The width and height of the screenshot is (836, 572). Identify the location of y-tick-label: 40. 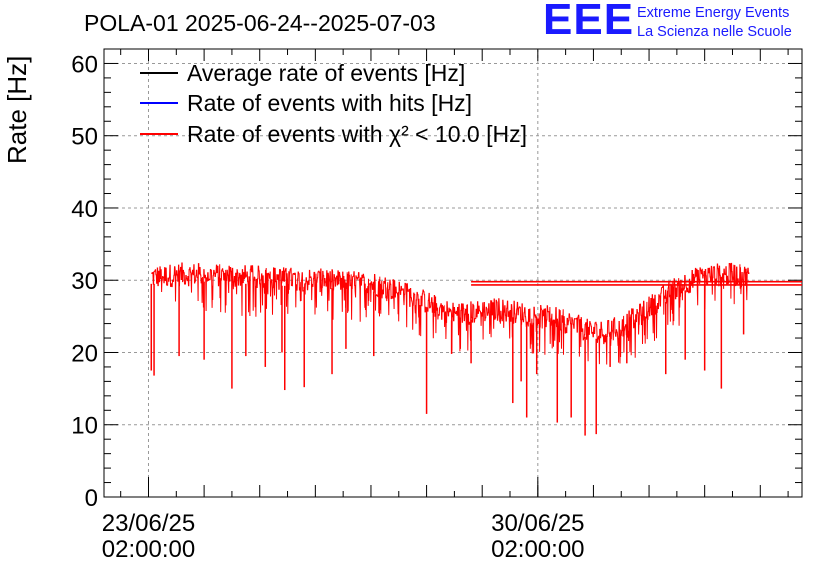
(84, 209).